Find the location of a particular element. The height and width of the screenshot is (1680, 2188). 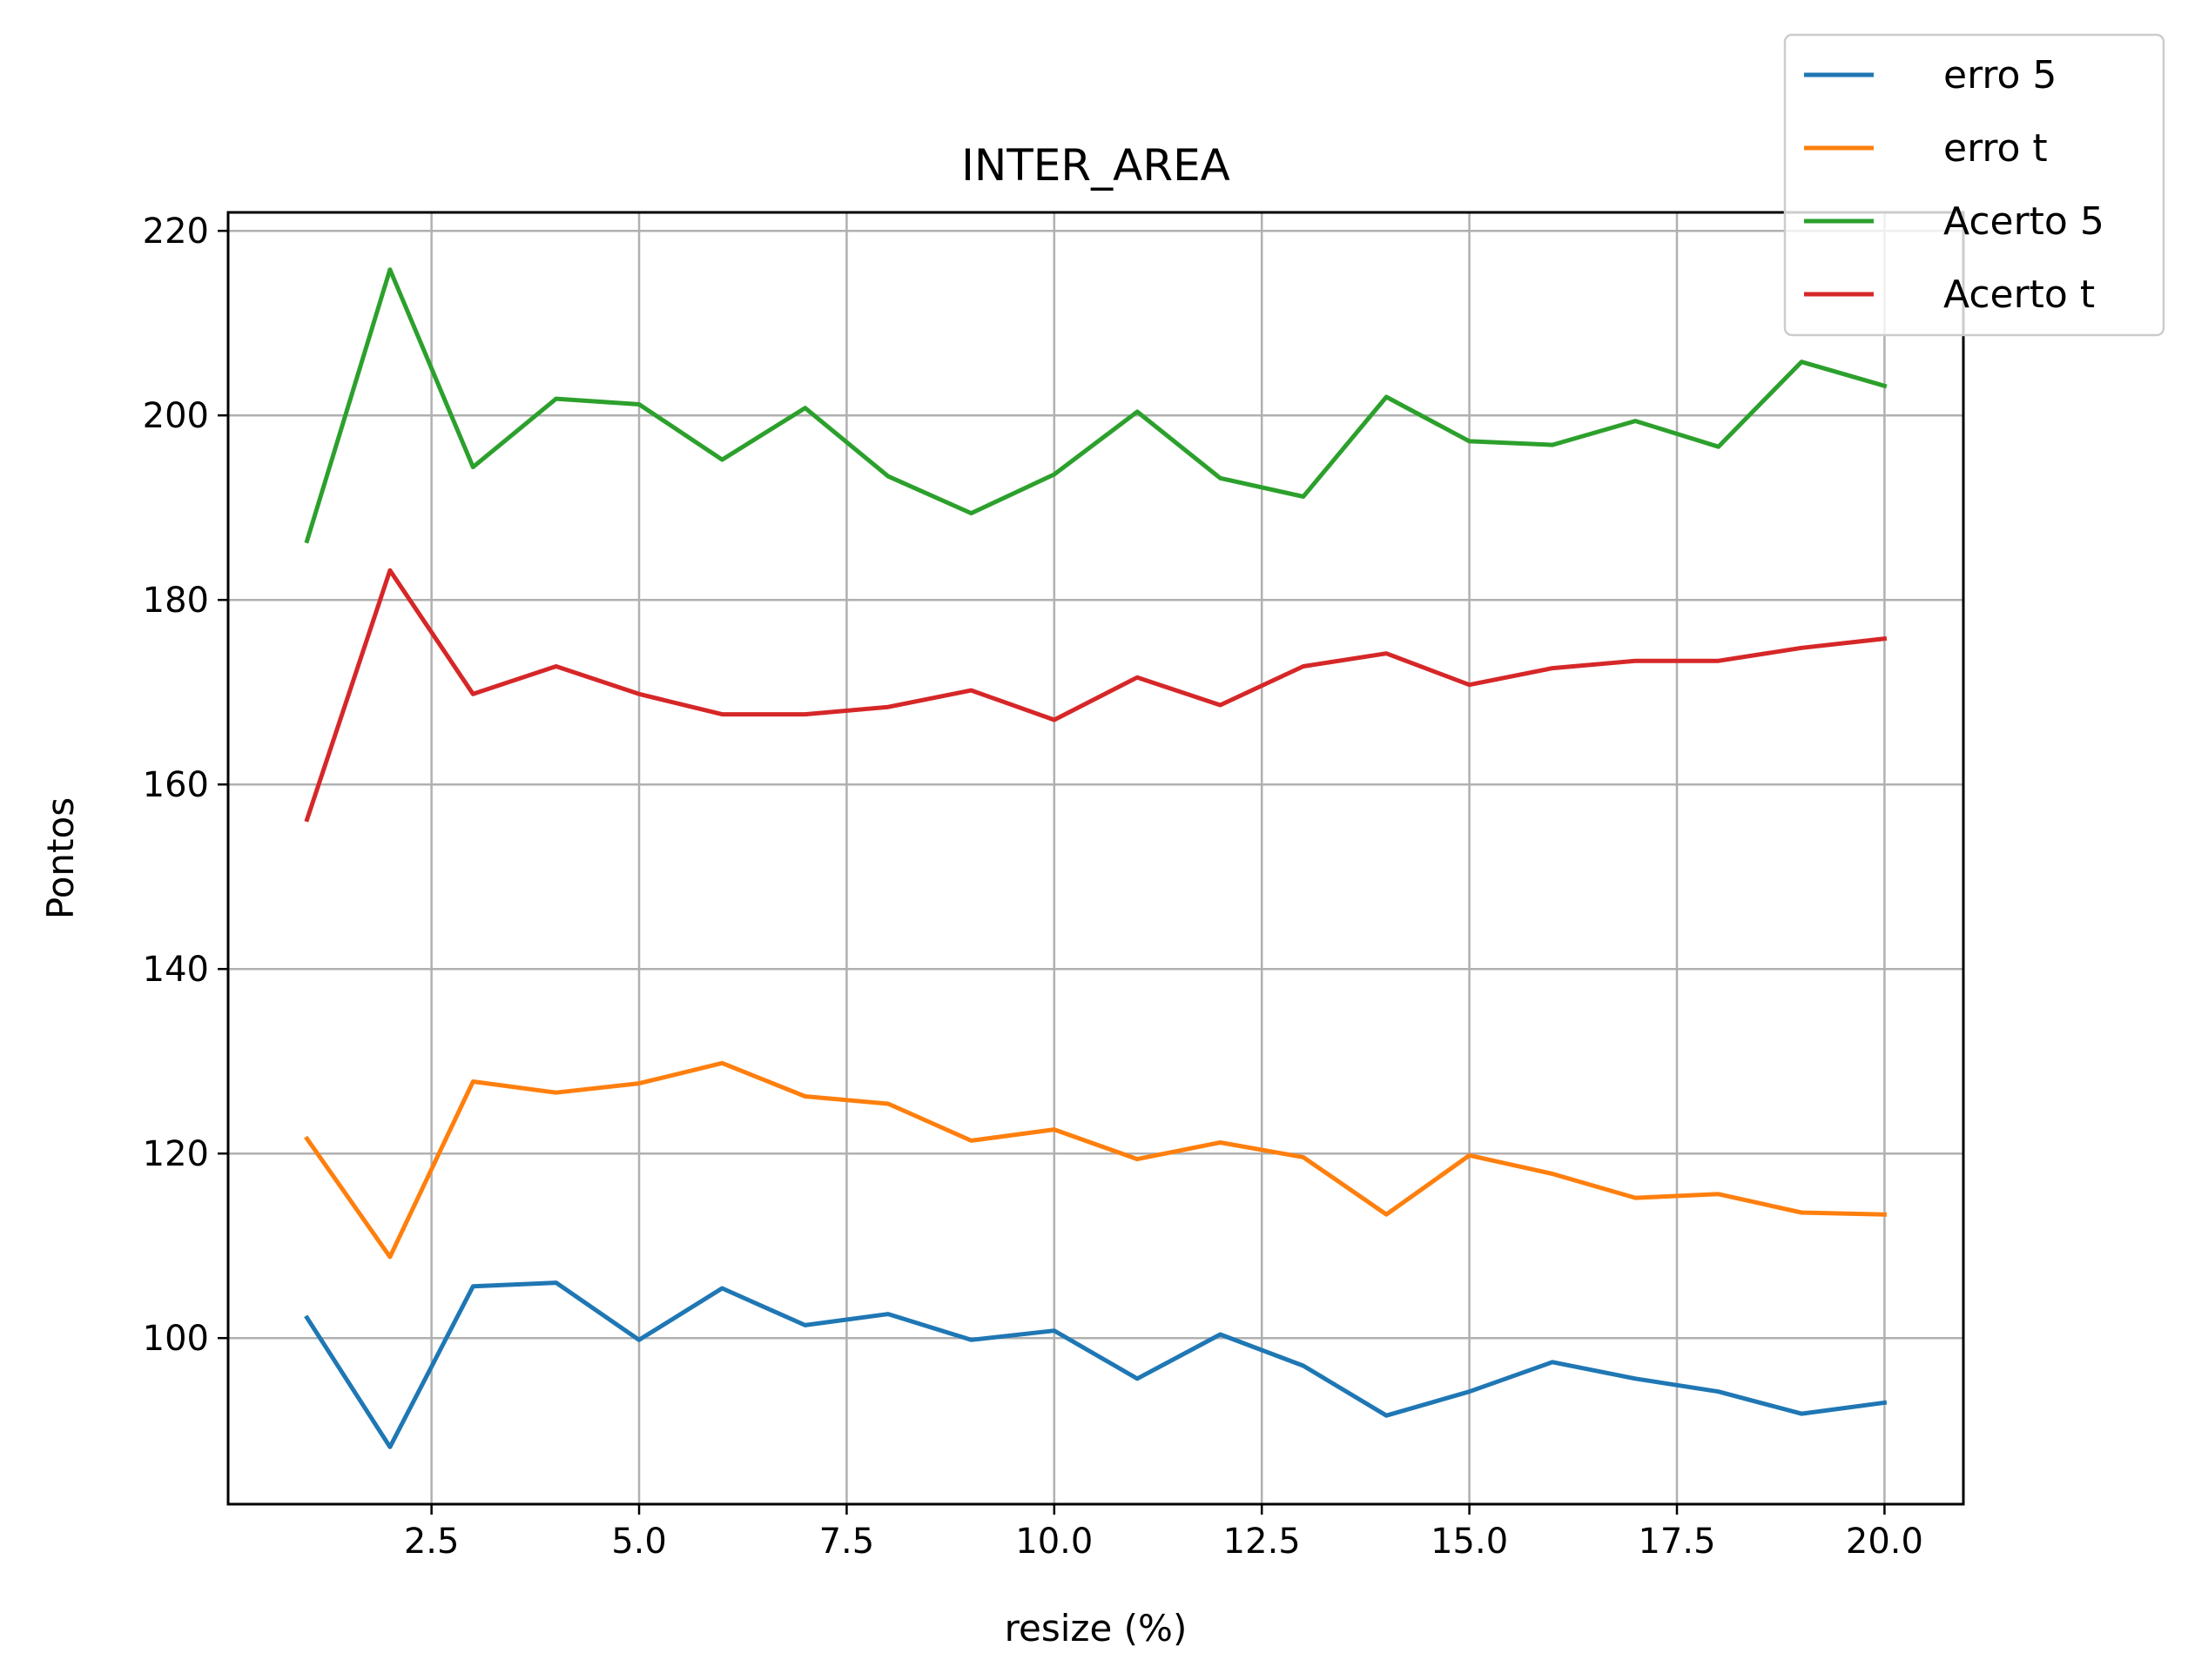

y-tick-label: 140 is located at coordinates (176, 970).